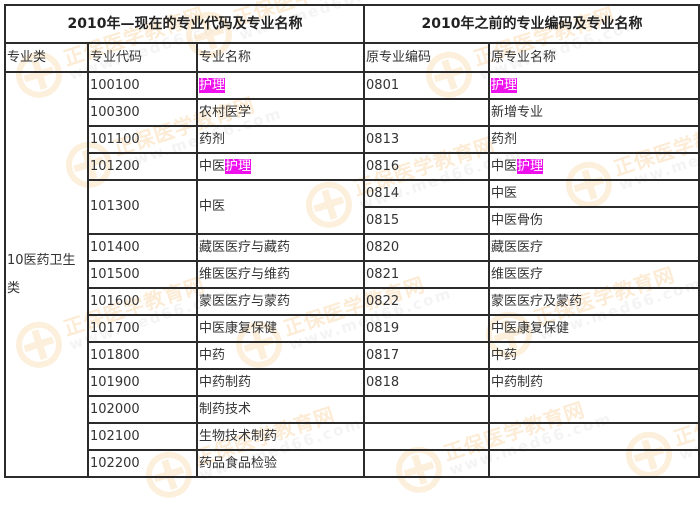 Image resolution: width=700 pixels, height=520 pixels. I want to click on old-name-cell: 中医, so click(594, 193).